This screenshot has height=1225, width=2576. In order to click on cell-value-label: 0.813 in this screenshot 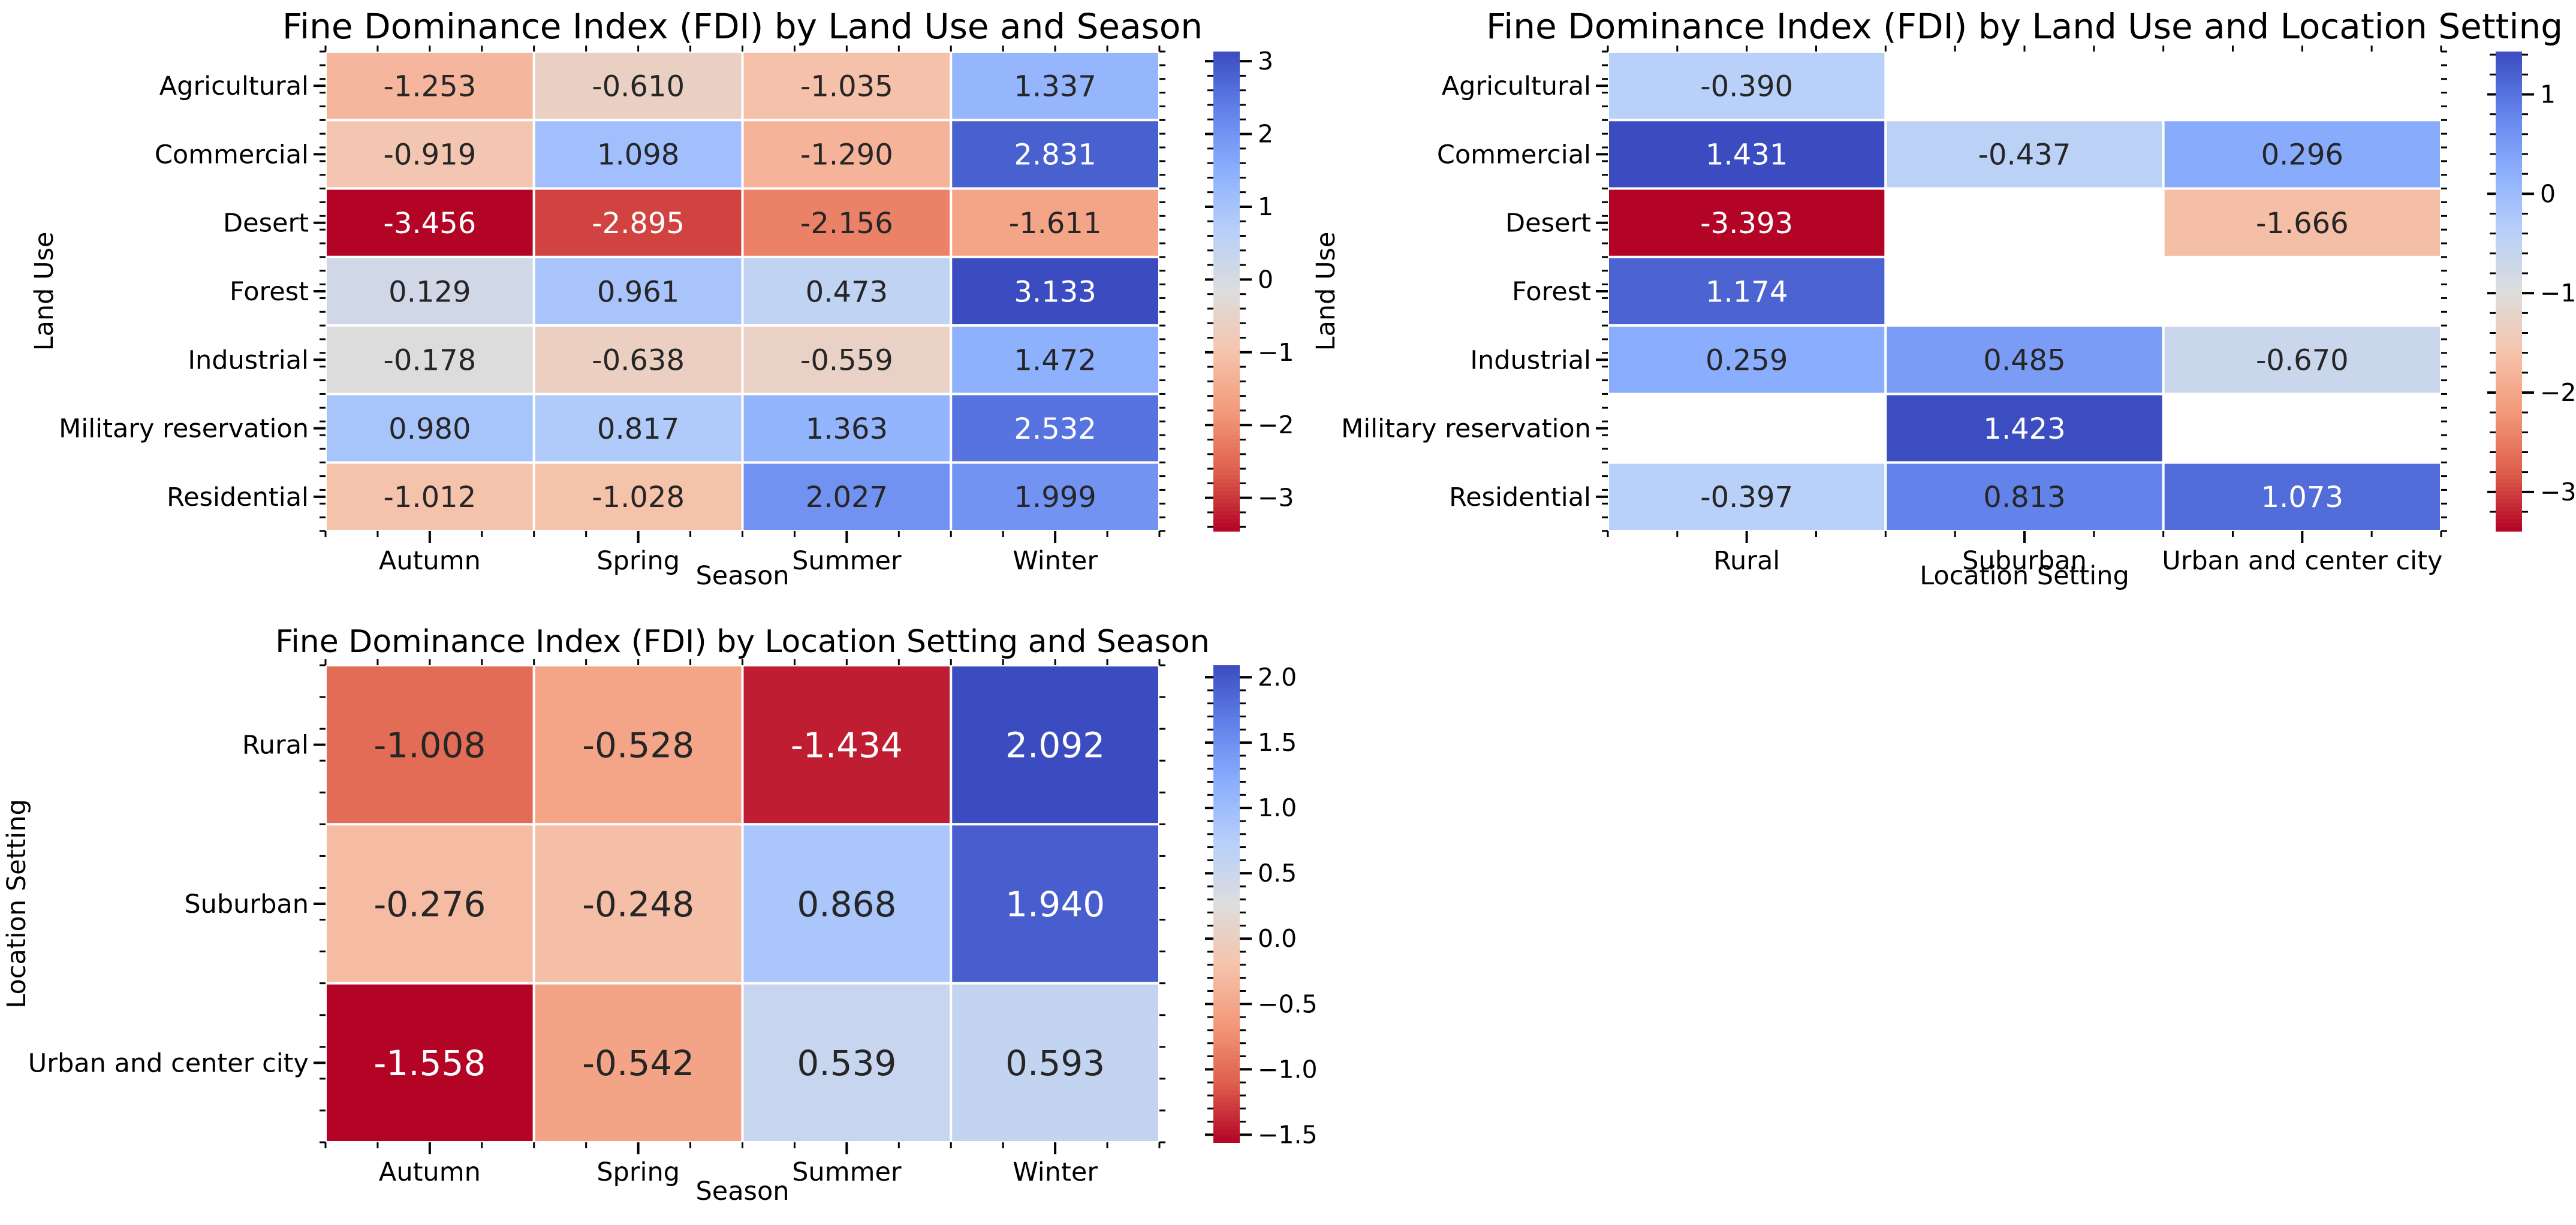, I will do `click(2024, 497)`.